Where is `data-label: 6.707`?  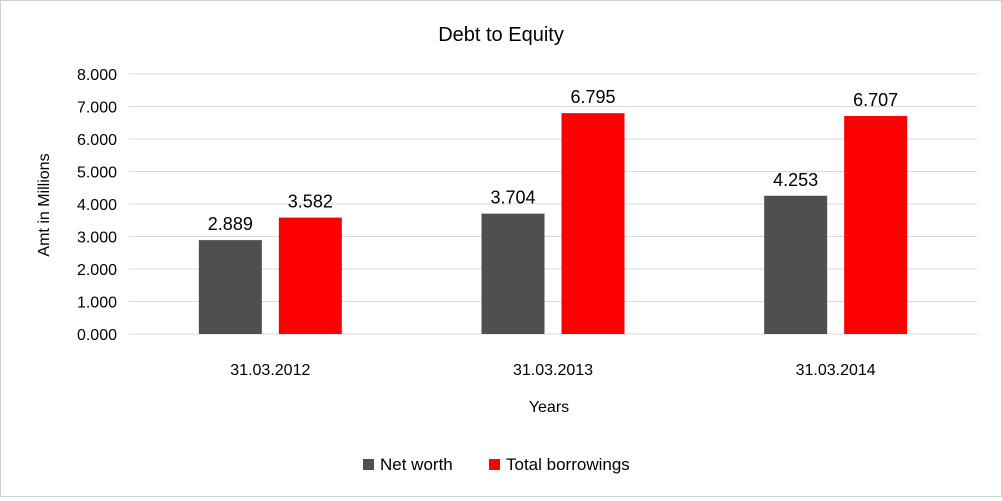 data-label: 6.707 is located at coordinates (875, 100).